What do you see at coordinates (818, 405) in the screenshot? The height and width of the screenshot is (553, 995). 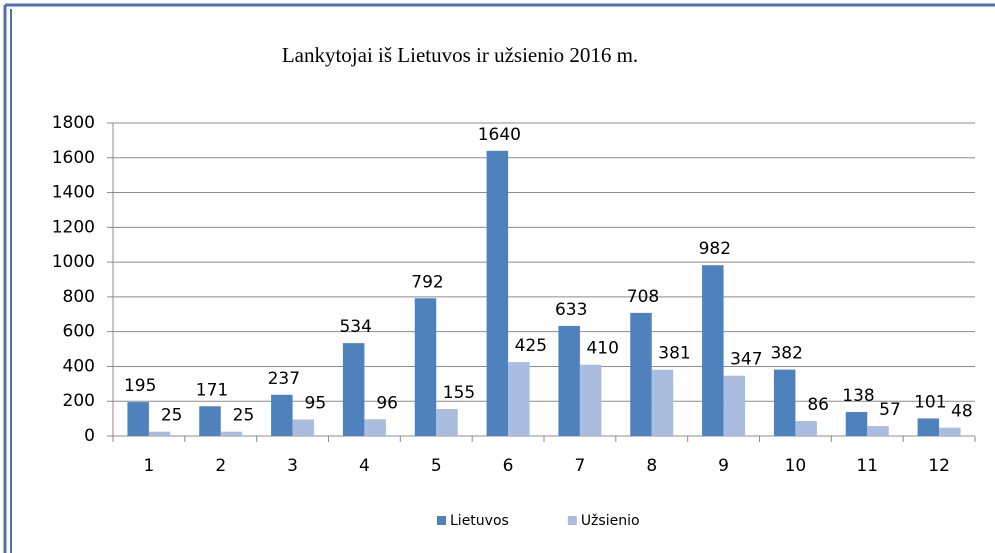 I see `data-label: 86` at bounding box center [818, 405].